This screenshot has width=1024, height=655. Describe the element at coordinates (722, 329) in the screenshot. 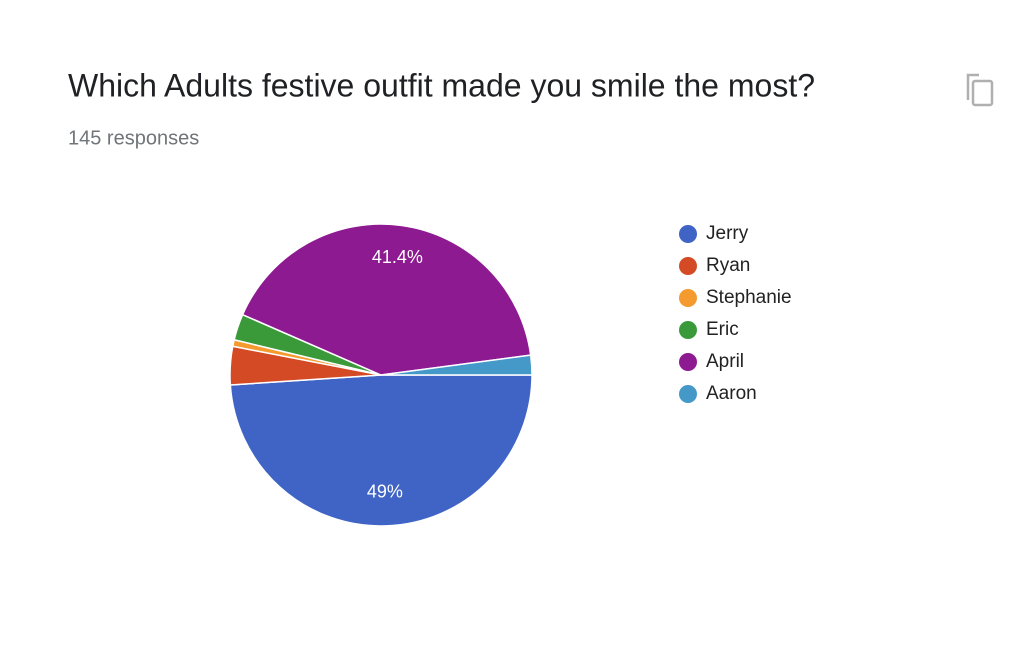

I see `legend-label: Eric` at that location.